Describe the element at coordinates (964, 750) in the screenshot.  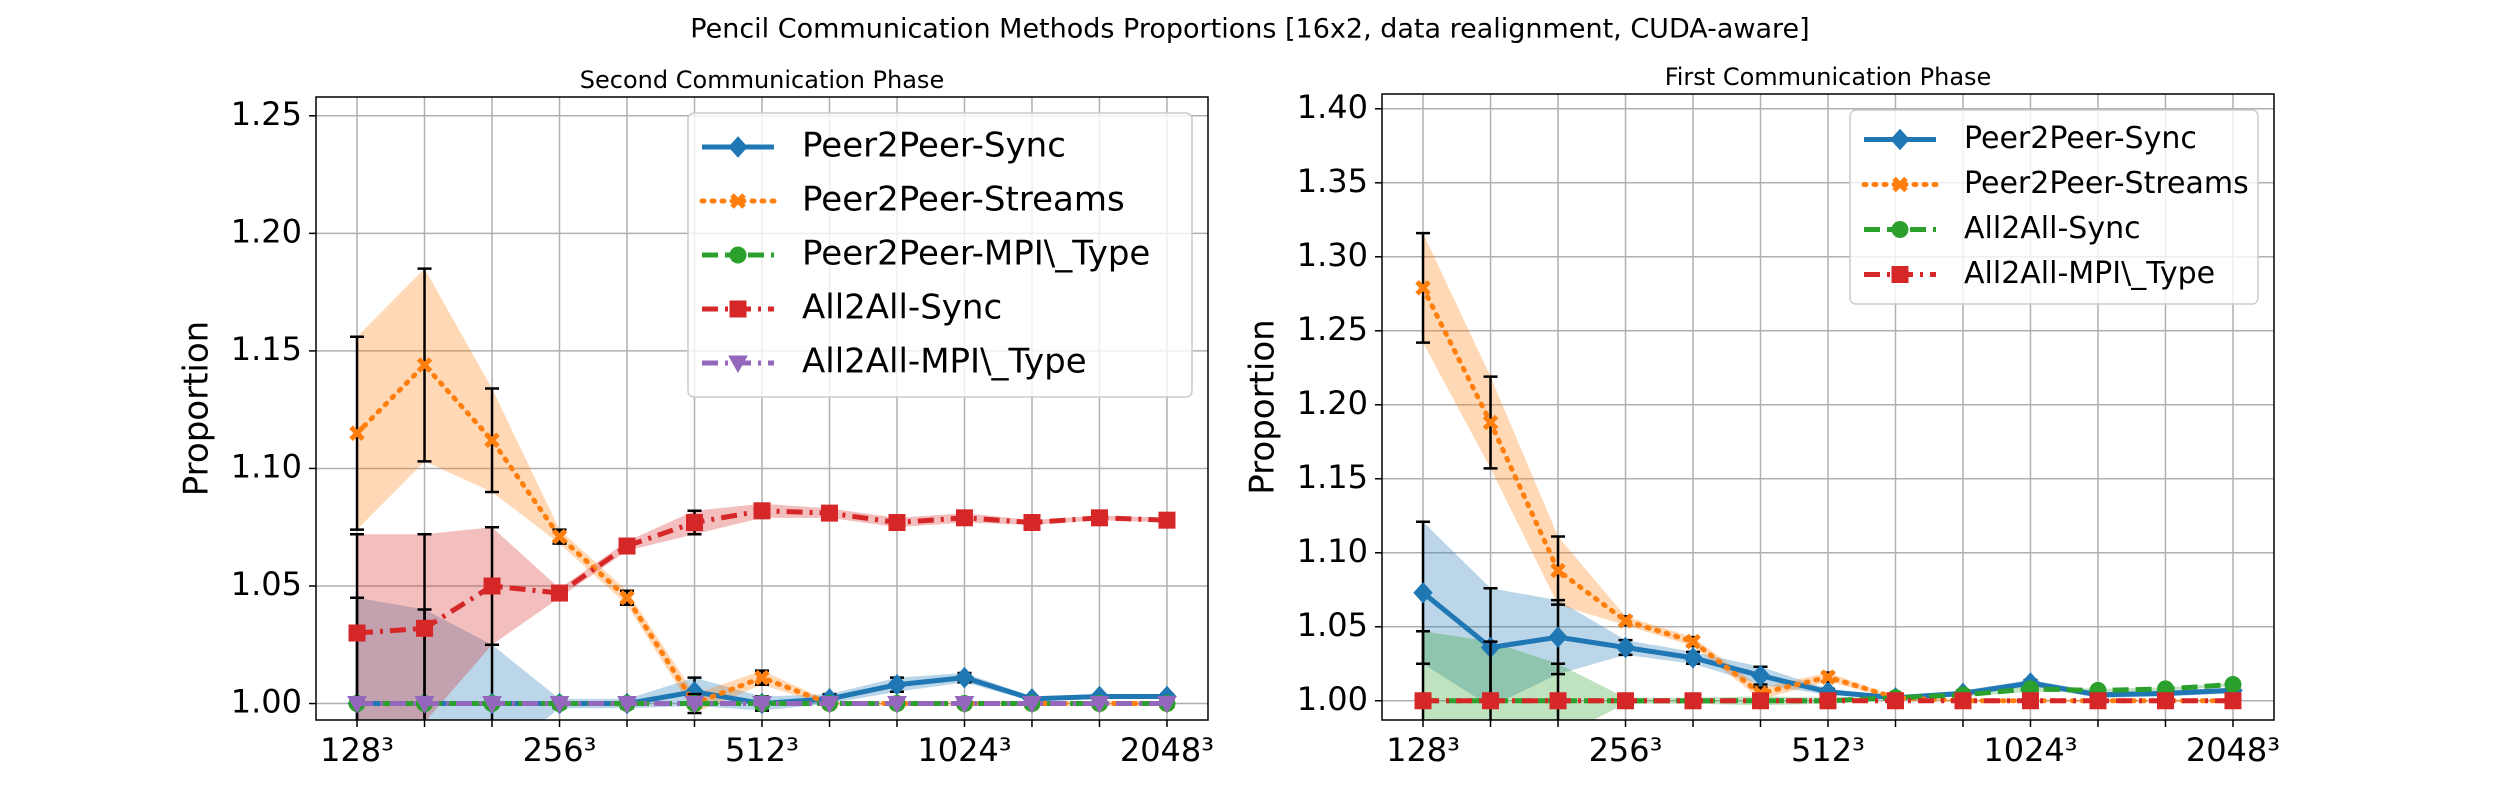
I see `x-tick-label: 1024³` at that location.